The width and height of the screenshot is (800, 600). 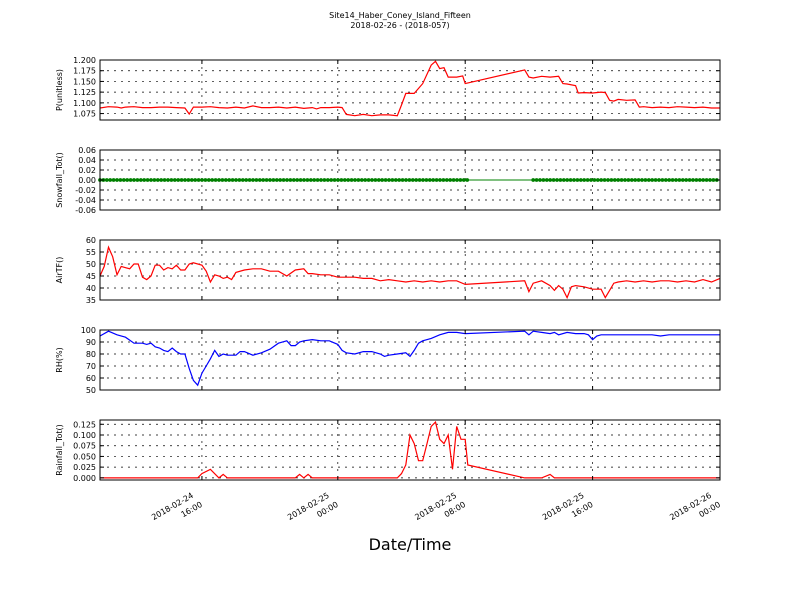 What do you see at coordinates (91, 276) in the screenshot?
I see `y-tick-label: 45` at bounding box center [91, 276].